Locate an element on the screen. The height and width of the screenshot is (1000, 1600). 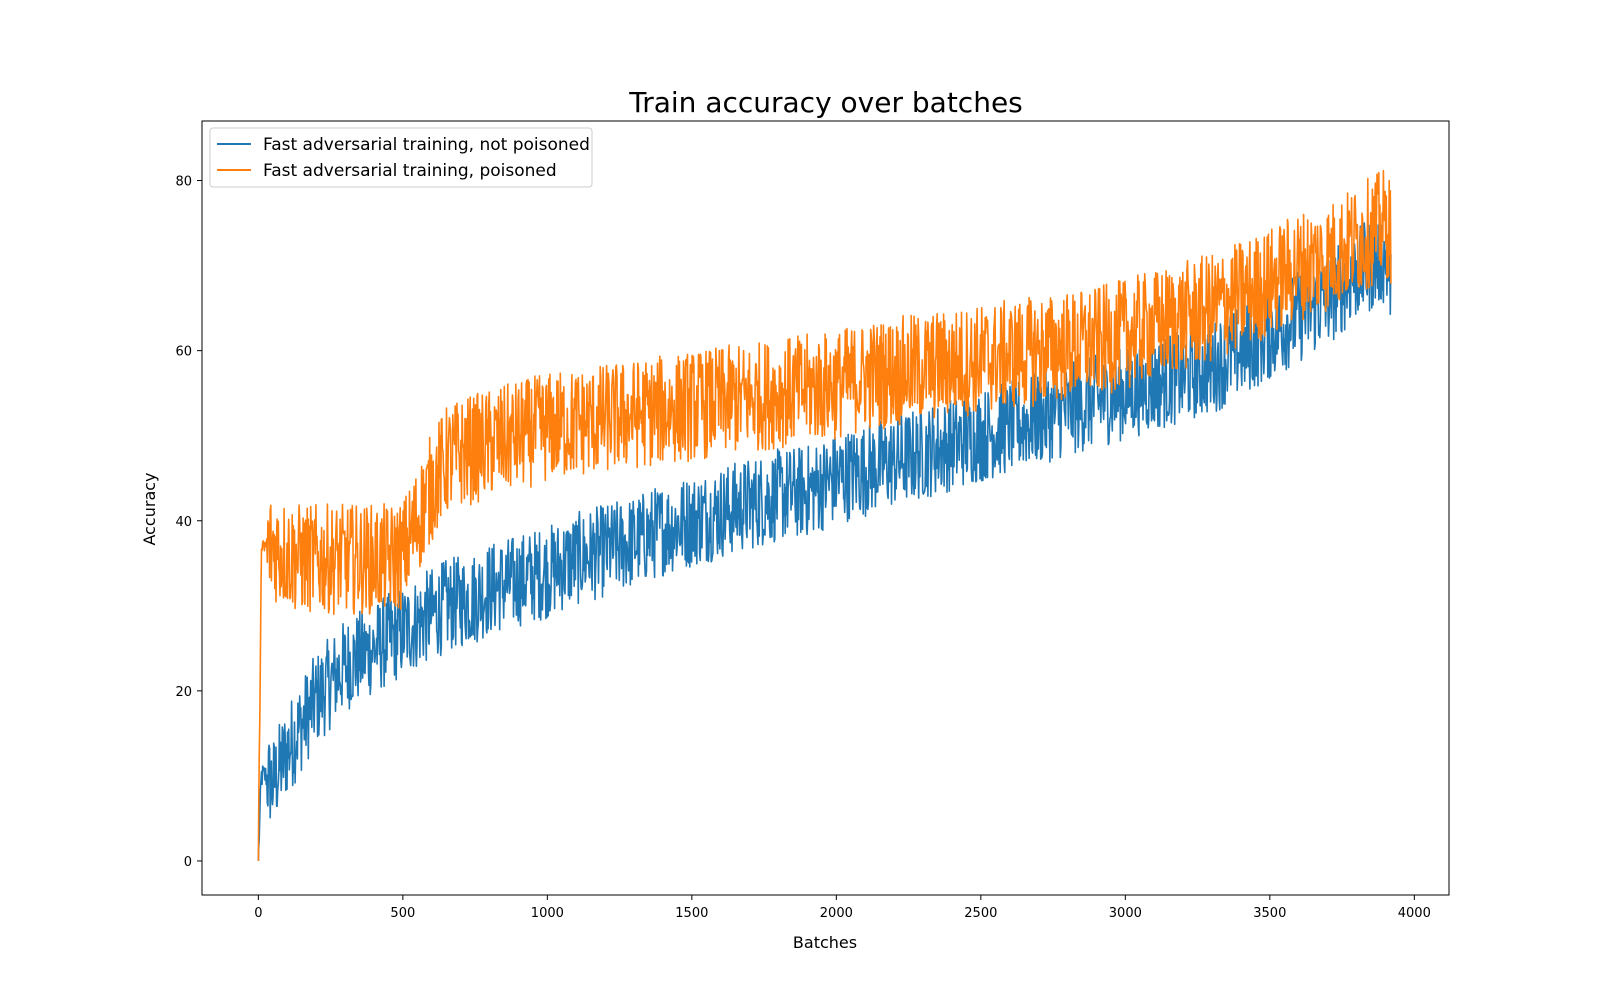
legend-label-poisoned: Fast adversarial training, poisoned is located at coordinates (410, 171).